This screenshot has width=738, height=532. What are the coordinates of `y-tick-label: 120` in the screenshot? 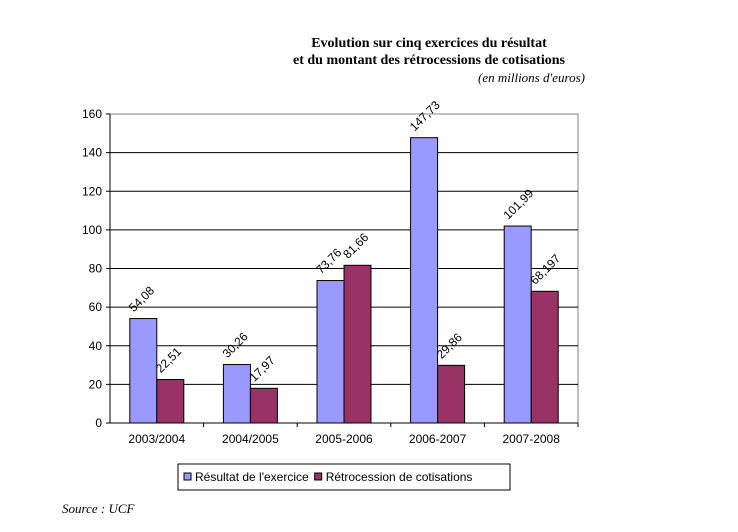 It's located at (92, 191).